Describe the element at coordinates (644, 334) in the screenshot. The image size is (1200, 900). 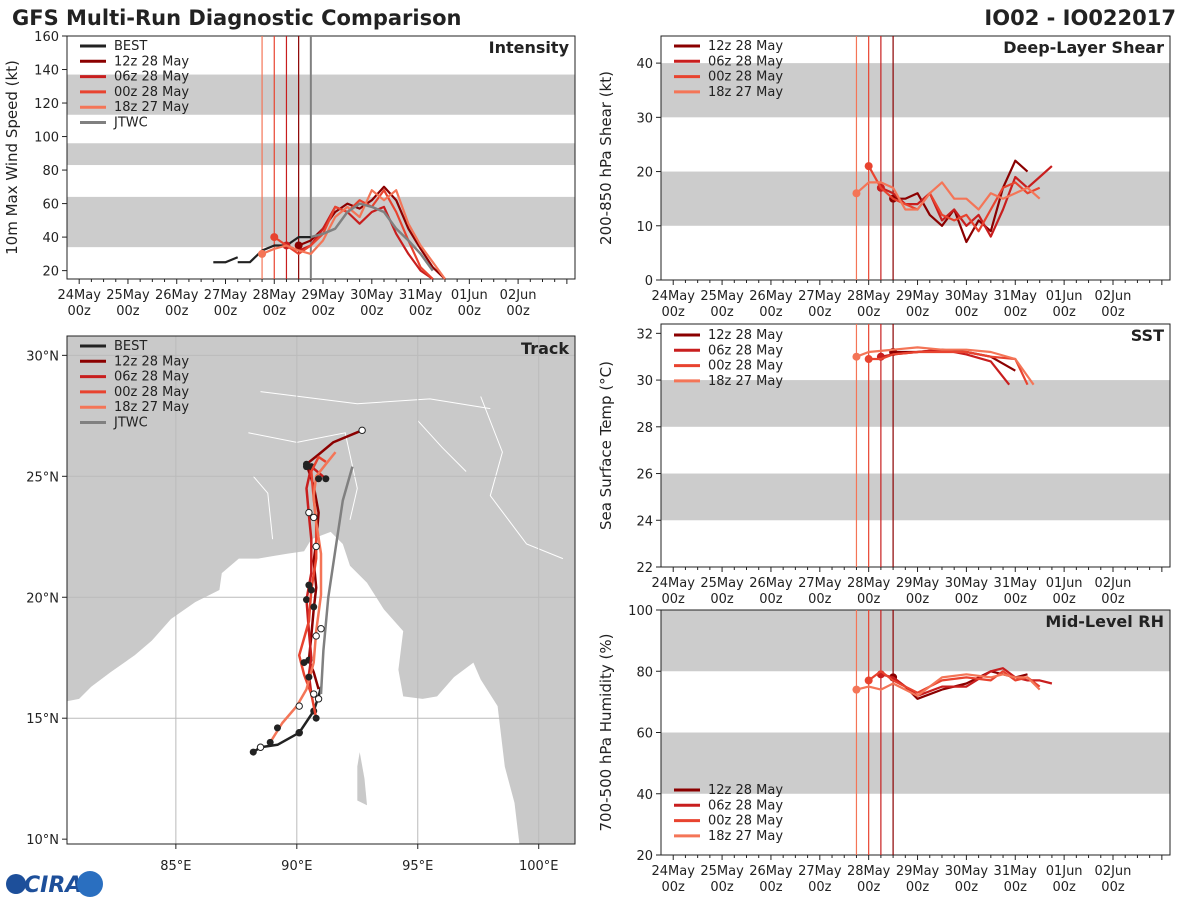
I see `y-tick-label: 32` at that location.